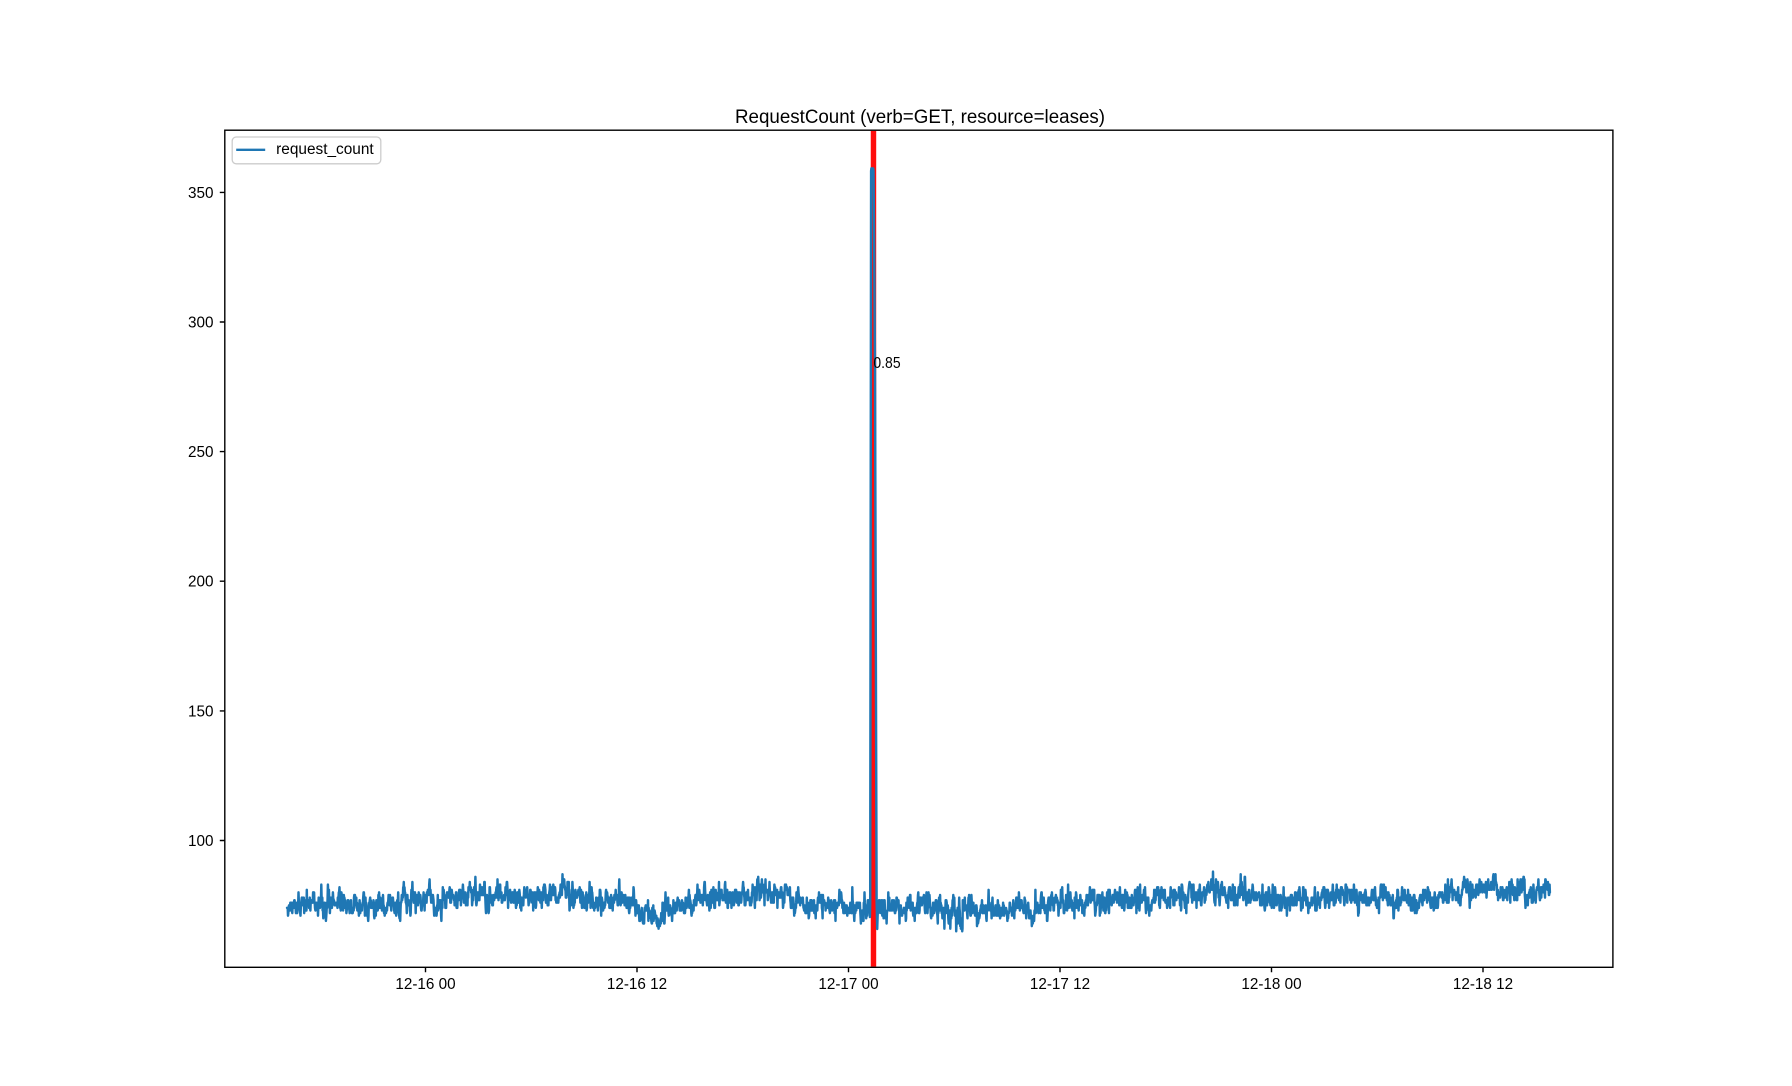 Image resolution: width=1792 pixels, height=1086 pixels. Describe the element at coordinates (201, 452) in the screenshot. I see `svg-text: 250` at that location.